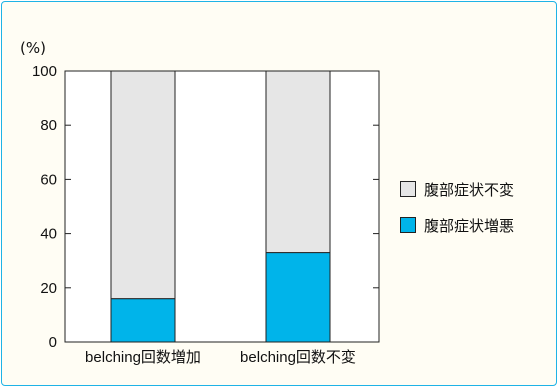 The width and height of the screenshot is (560, 389). Describe the element at coordinates (48, 288) in the screenshot. I see `y-tick-label: 20` at that location.